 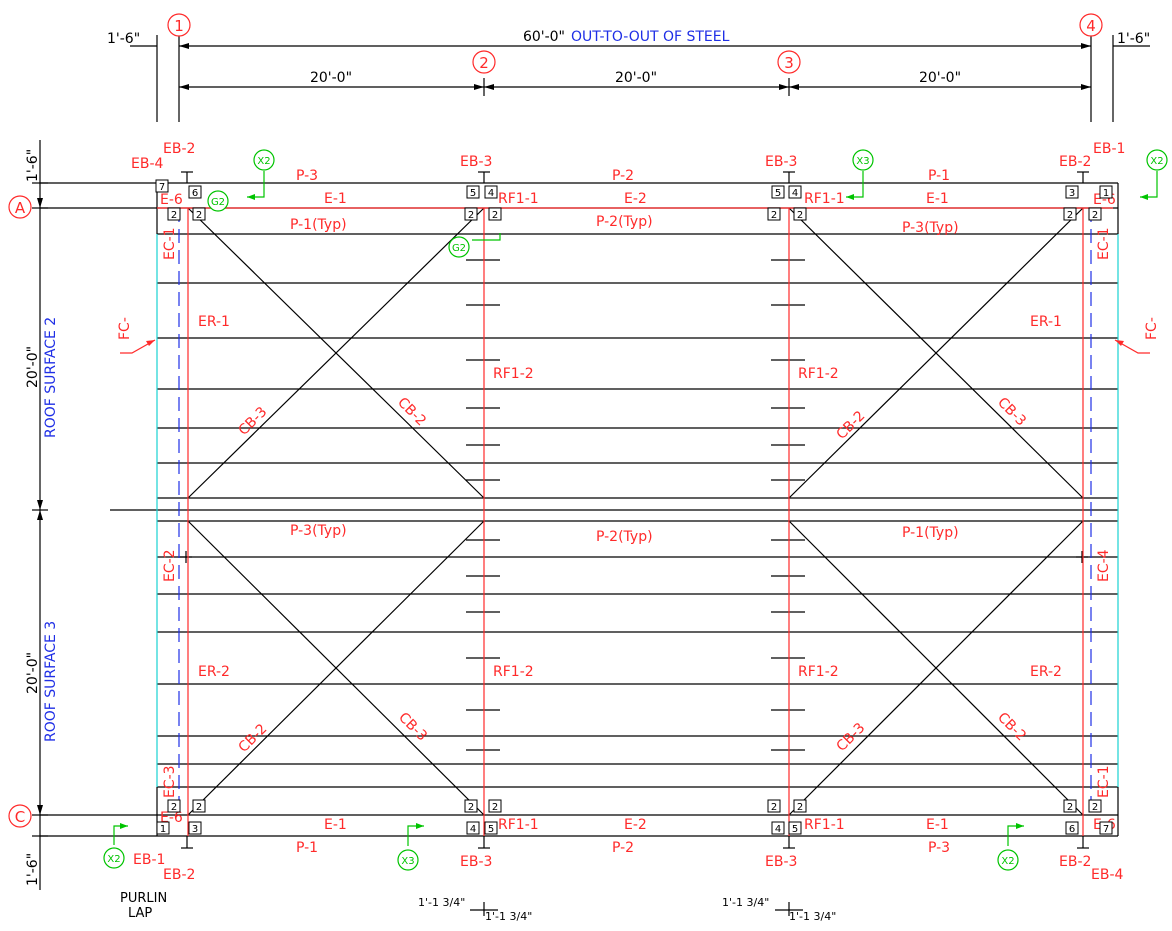 What do you see at coordinates (318, 531) in the screenshot?
I see `label-p3typ-mid: P-3(Typ)` at bounding box center [318, 531].